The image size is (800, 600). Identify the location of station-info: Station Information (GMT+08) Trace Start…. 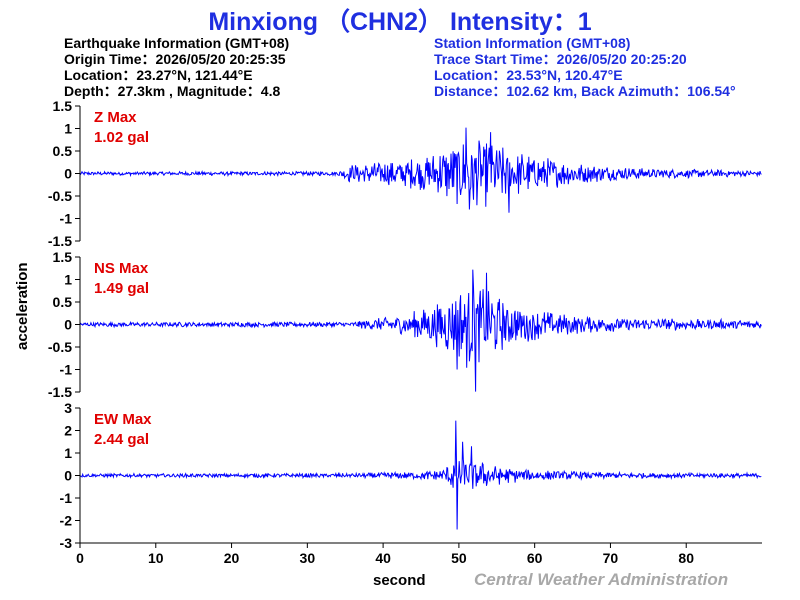
(585, 67).